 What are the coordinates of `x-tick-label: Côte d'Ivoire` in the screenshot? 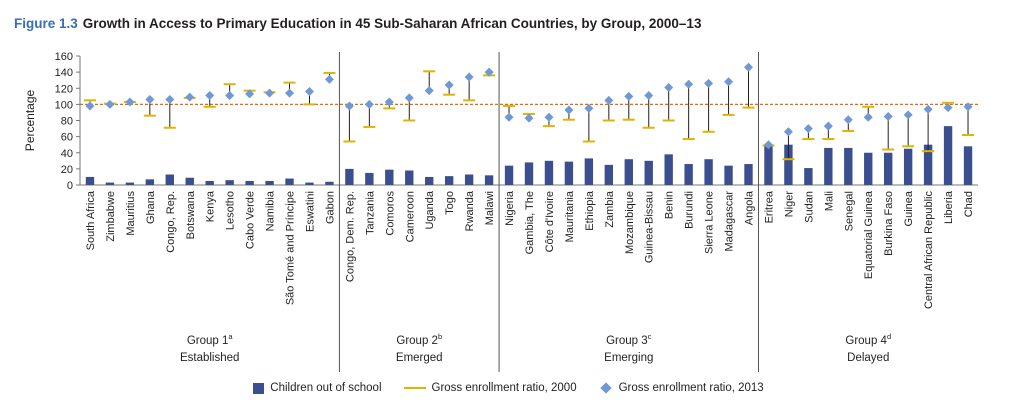 It's located at (550, 221).